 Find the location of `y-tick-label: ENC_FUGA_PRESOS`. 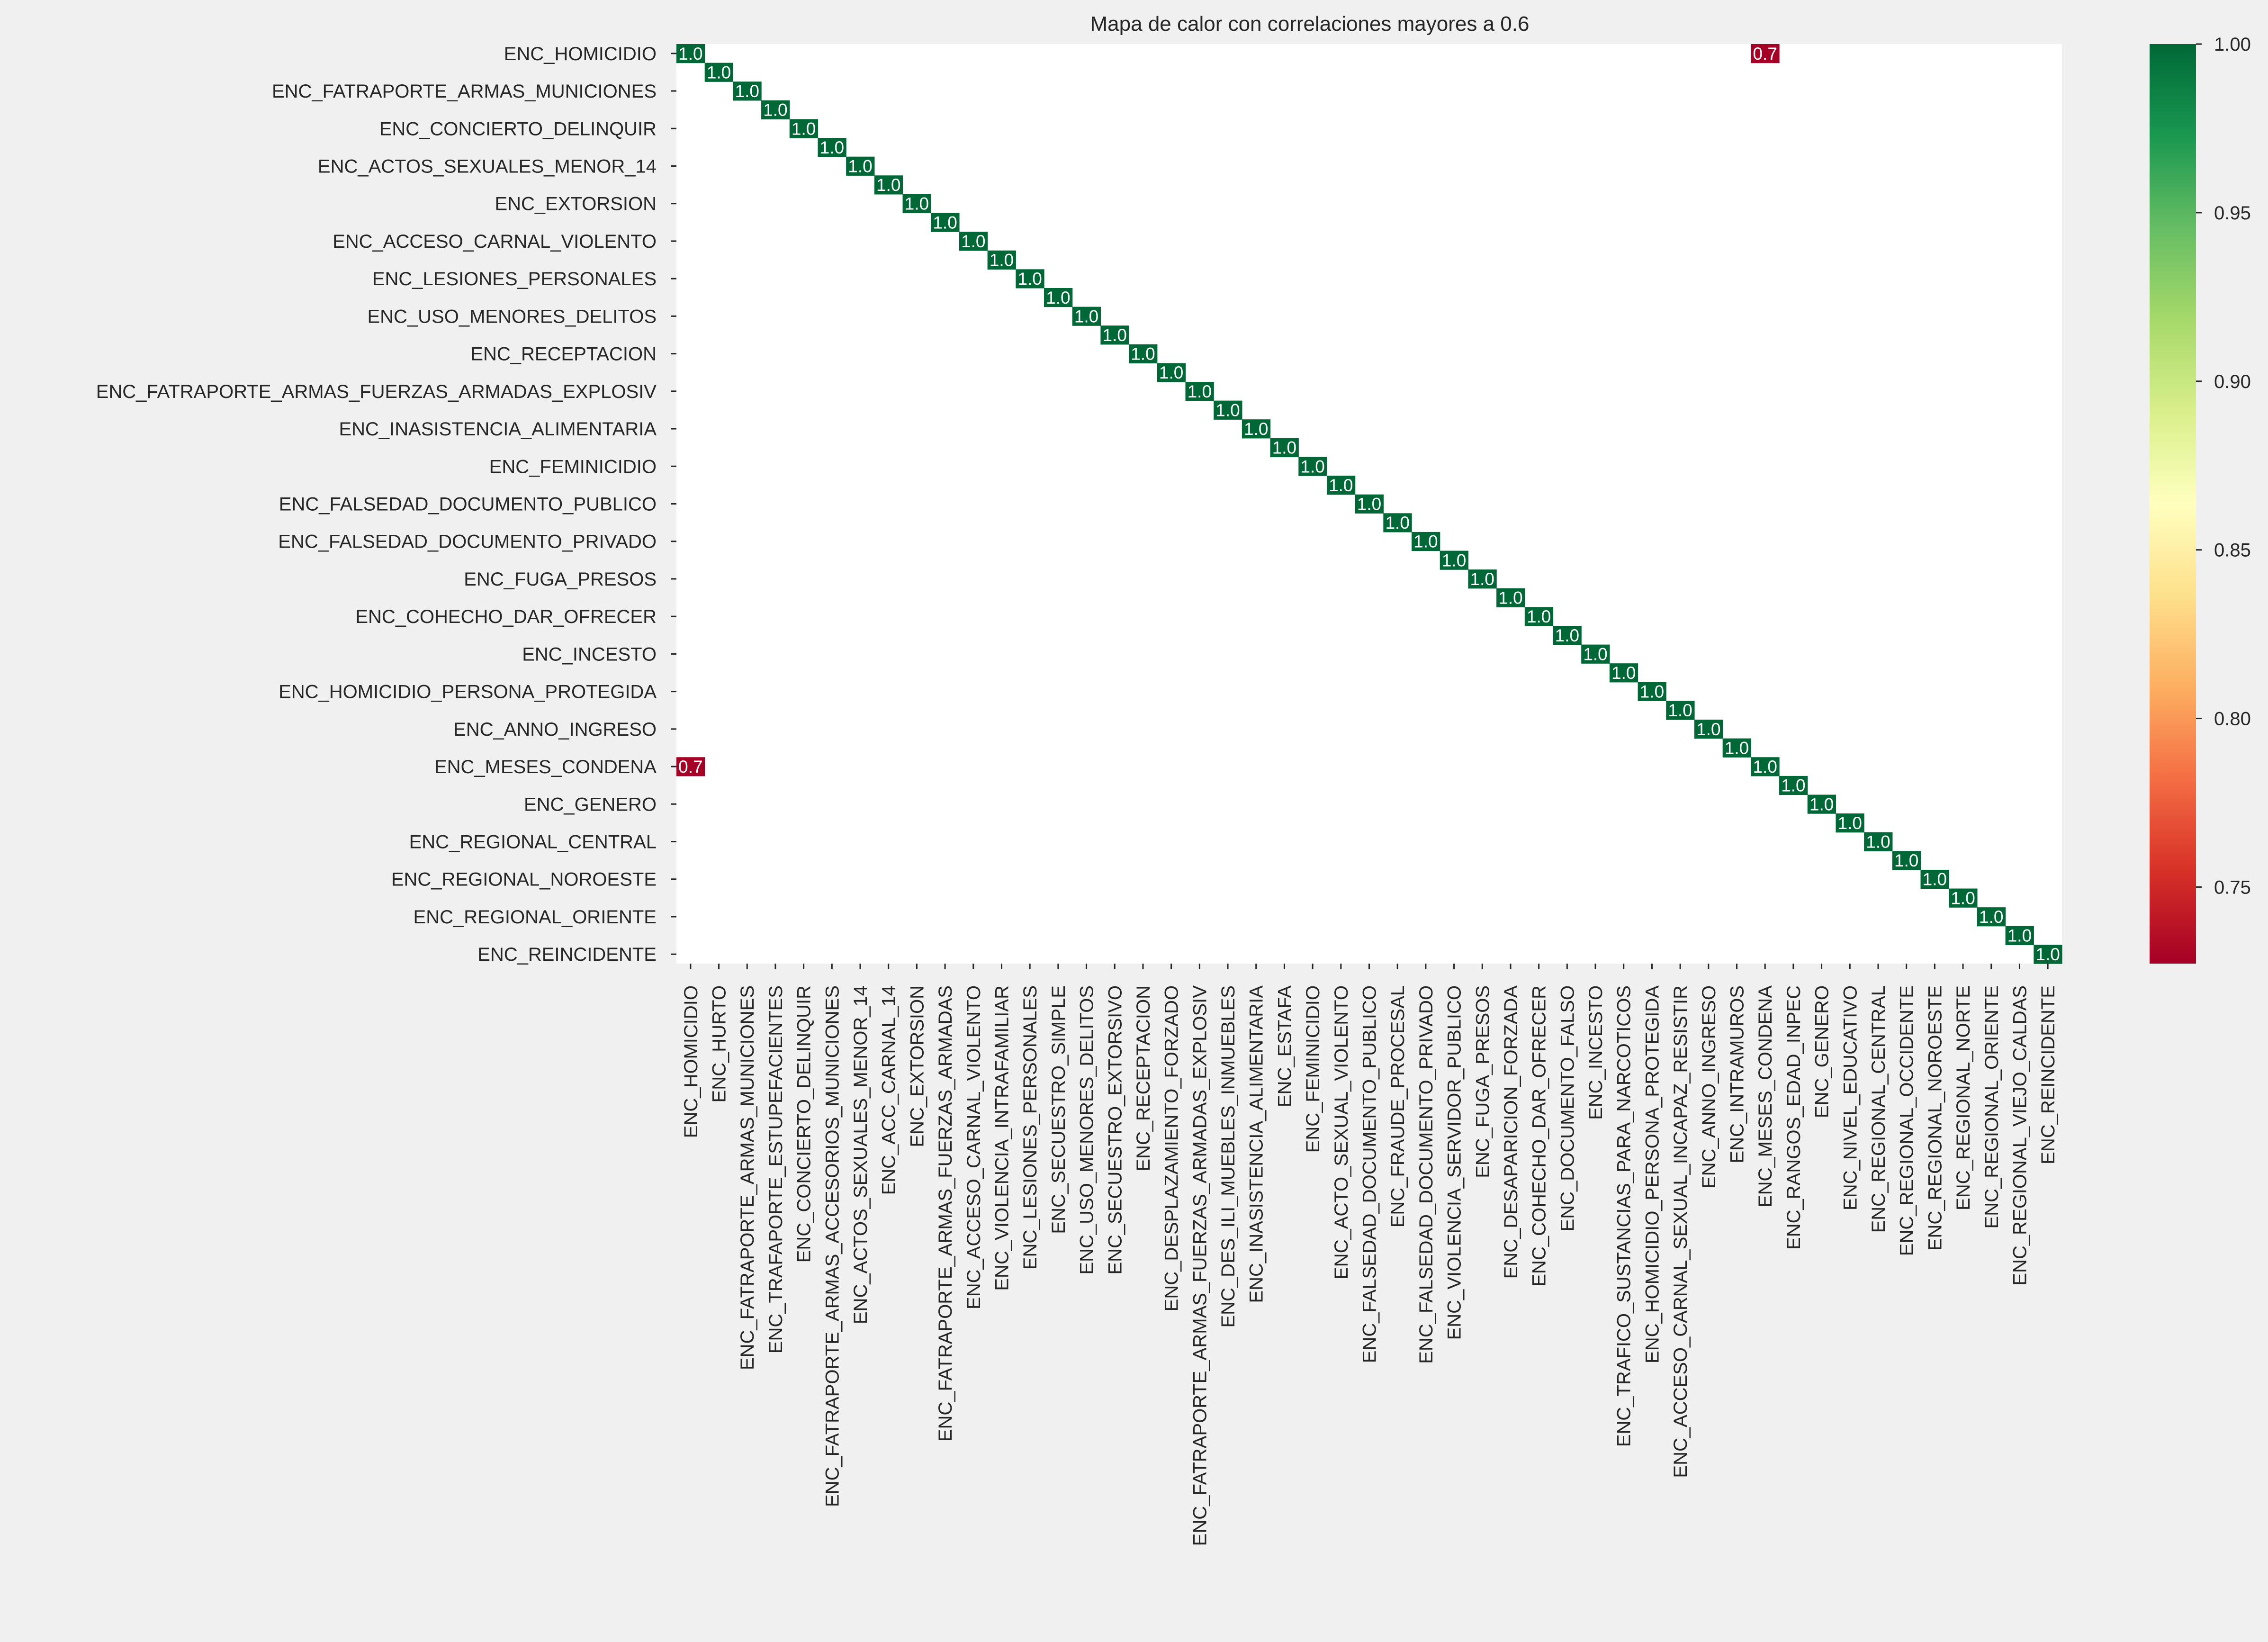

y-tick-label: ENC_FUGA_PRESOS is located at coordinates (560, 579).